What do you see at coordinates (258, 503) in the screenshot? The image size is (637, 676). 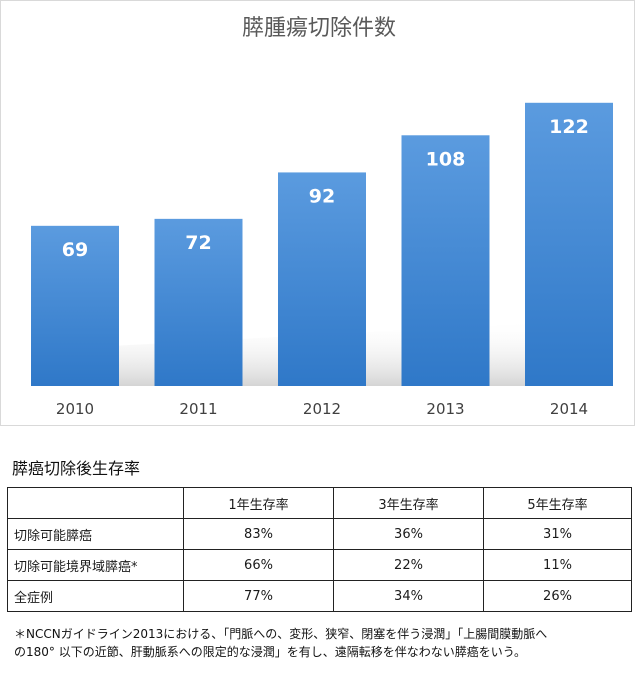 I see `table-header-cell: 1年生存率` at bounding box center [258, 503].